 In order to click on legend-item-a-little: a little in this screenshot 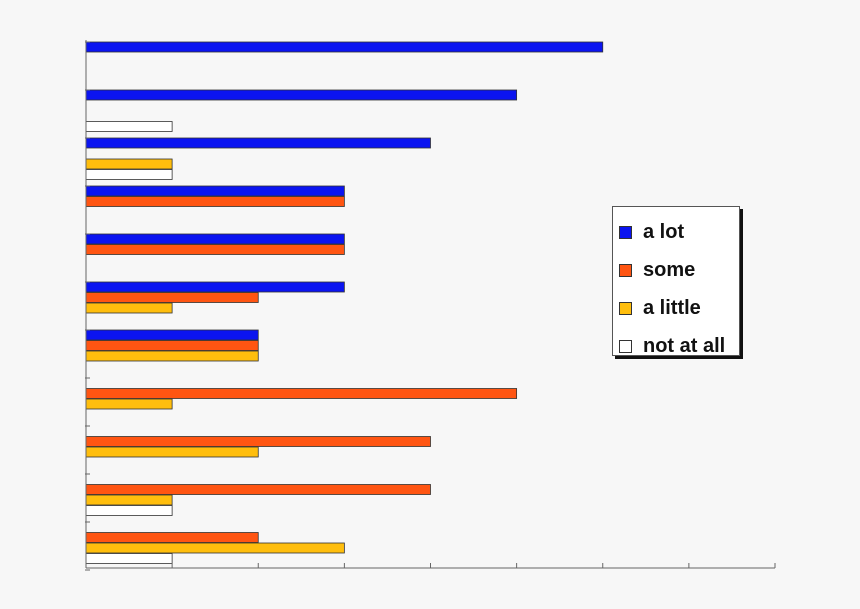, I will do `click(679, 308)`.